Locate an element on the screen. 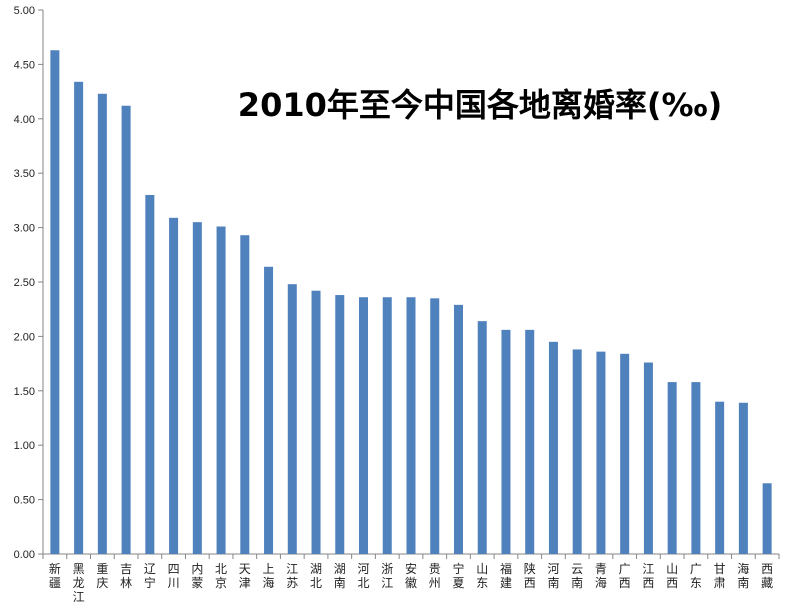 The height and width of the screenshot is (606, 785). x-tick-label: 广东 is located at coordinates (696, 576).